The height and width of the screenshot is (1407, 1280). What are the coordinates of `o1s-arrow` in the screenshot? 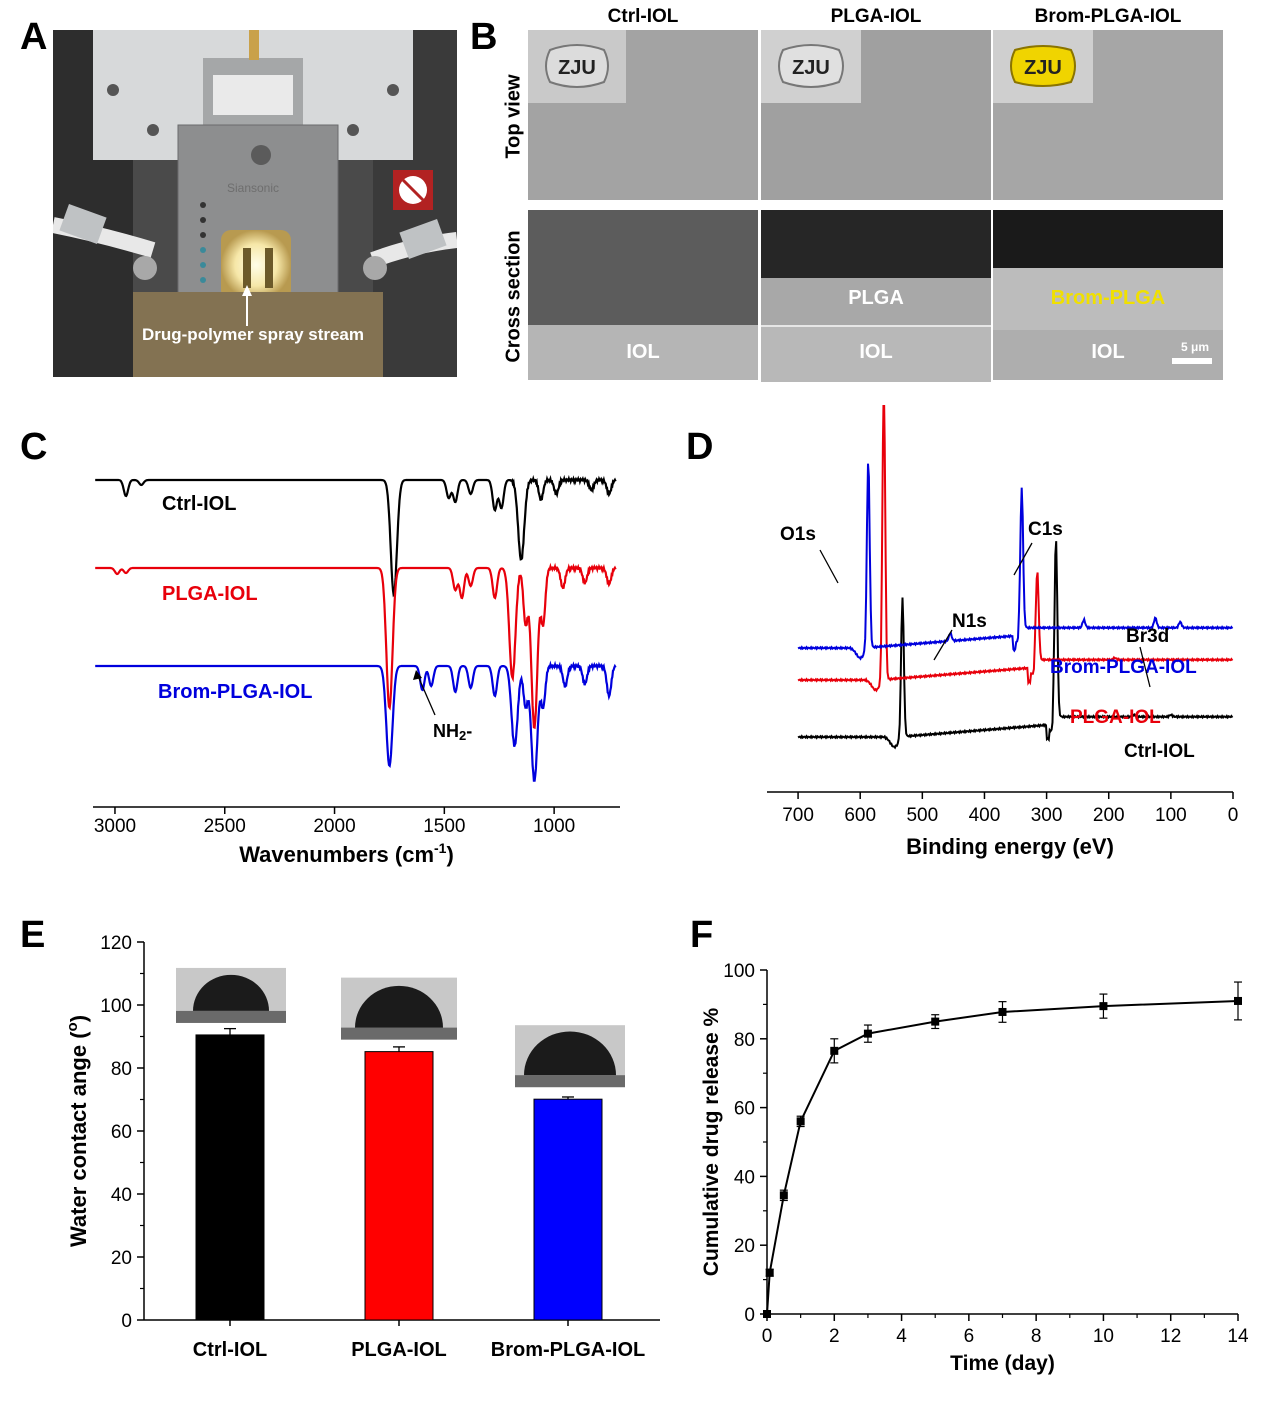 It's located at (829, 566).